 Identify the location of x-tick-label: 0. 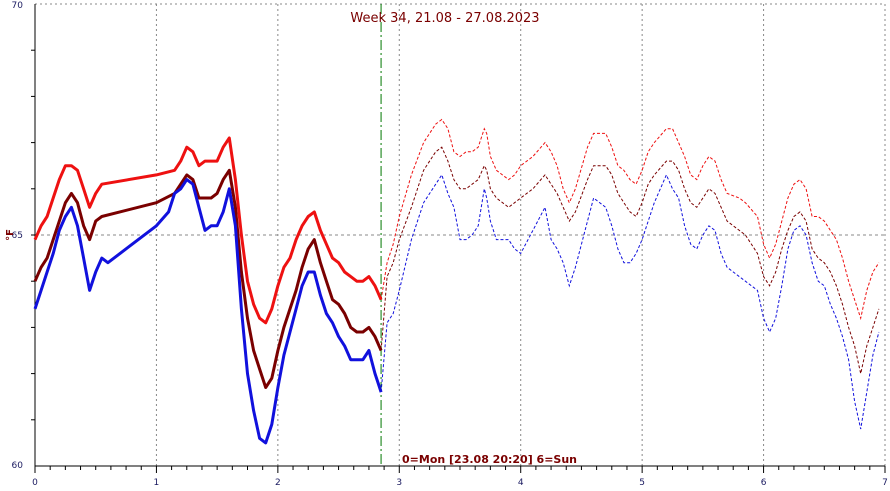
(35, 483).